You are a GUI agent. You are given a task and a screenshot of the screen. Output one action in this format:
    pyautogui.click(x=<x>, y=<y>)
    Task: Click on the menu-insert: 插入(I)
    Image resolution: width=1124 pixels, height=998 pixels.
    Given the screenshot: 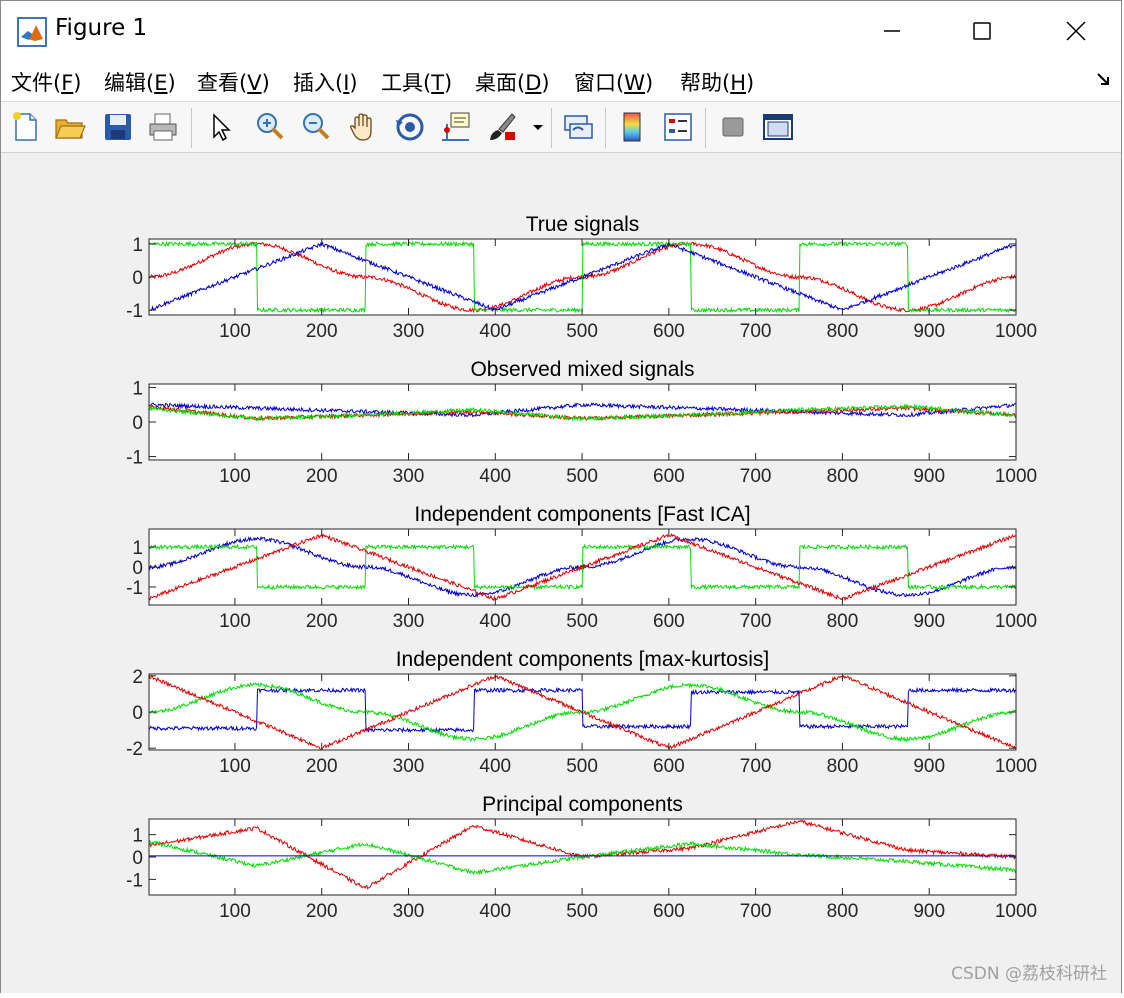 What is the action you would take?
    pyautogui.click(x=325, y=83)
    